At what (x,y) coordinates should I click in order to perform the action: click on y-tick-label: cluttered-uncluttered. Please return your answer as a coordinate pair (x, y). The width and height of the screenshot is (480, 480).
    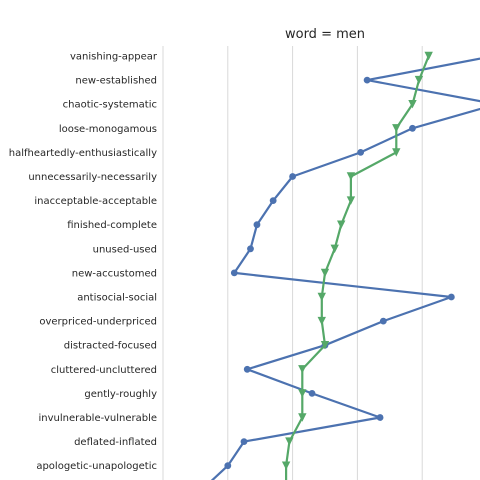
    Looking at the image, I should click on (104, 370).